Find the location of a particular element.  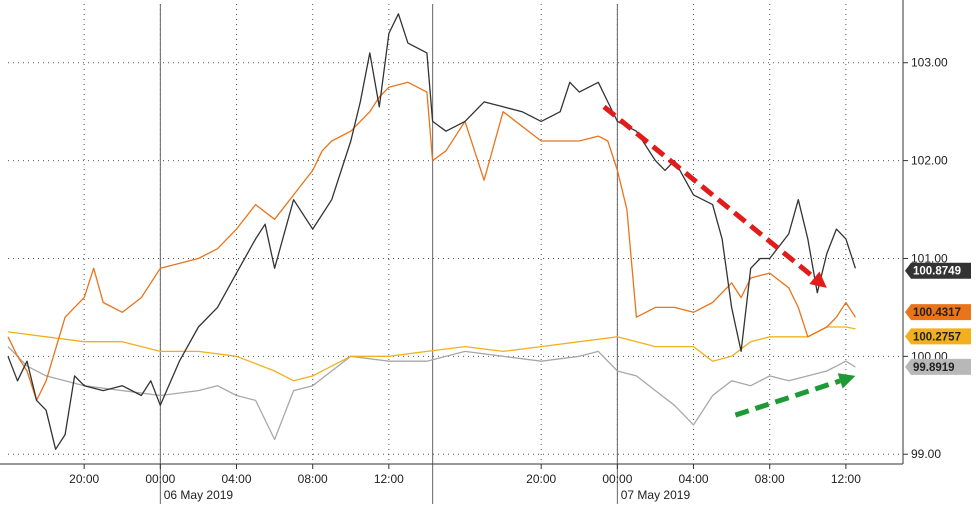

y-tick-labels: 99.00100.00101.00102.00103.00 is located at coordinates (929, 258).